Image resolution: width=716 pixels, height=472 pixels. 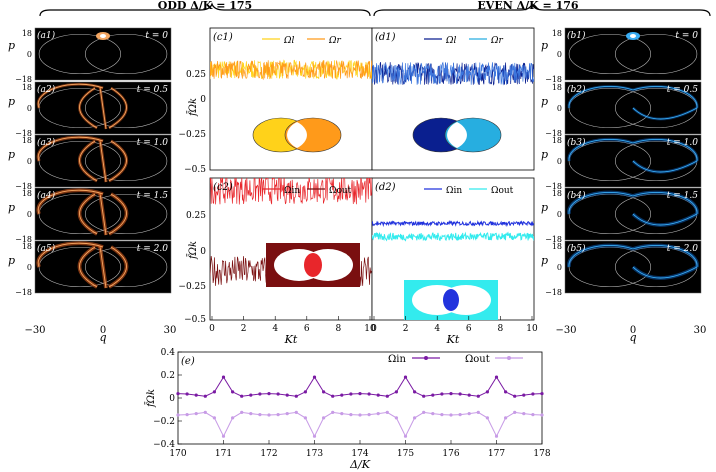 What do you see at coordinates (168, 353) in the screenshot?
I see `e-ytick-0: 0.4` at bounding box center [168, 353].